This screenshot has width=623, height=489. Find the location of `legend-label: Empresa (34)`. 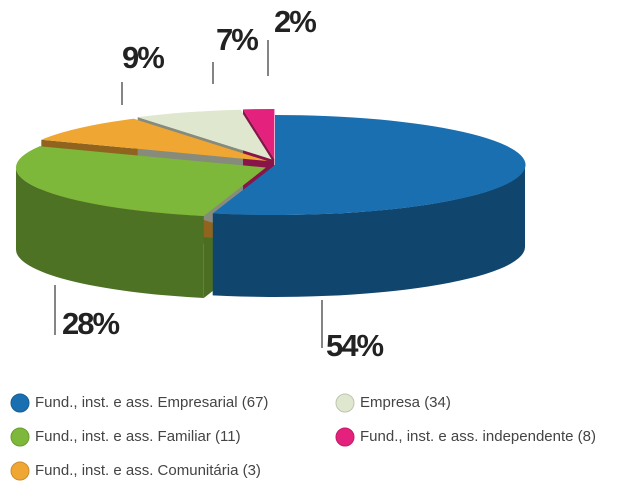

legend-label: Empresa (34) is located at coordinates (405, 402).